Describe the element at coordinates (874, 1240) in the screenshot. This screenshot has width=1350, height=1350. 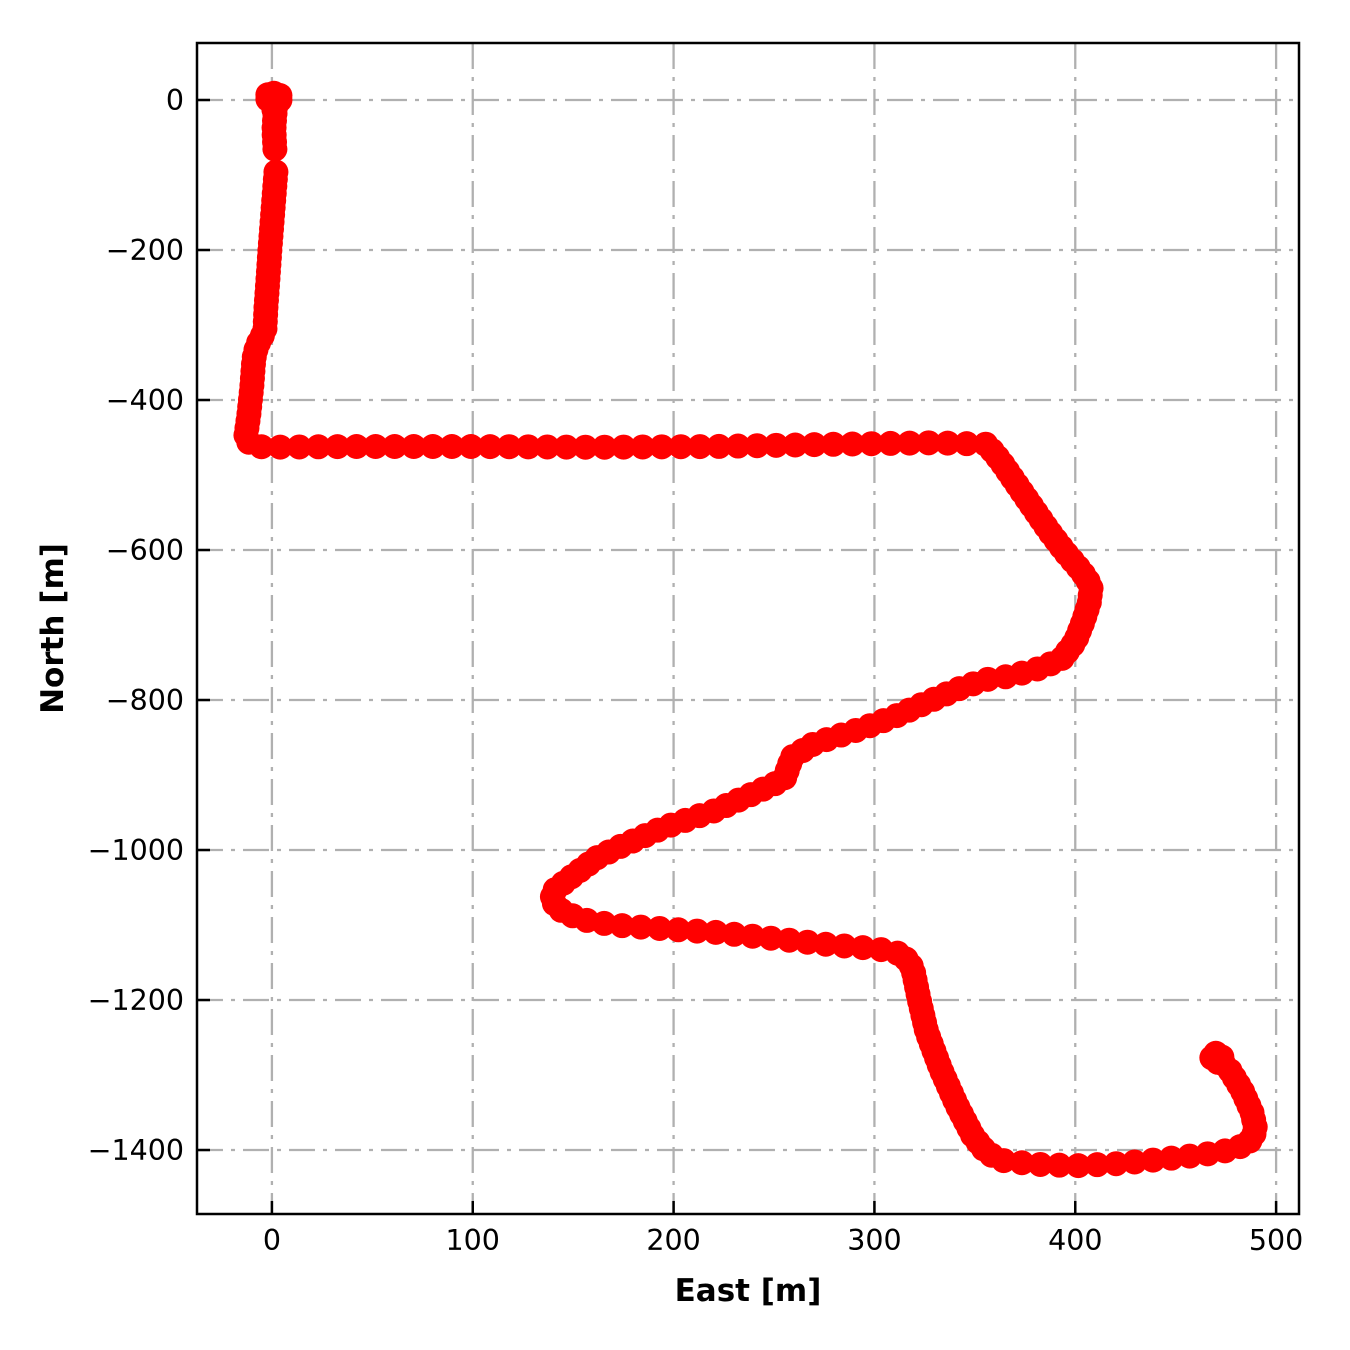
I see `x-tick-label: 300` at that location.